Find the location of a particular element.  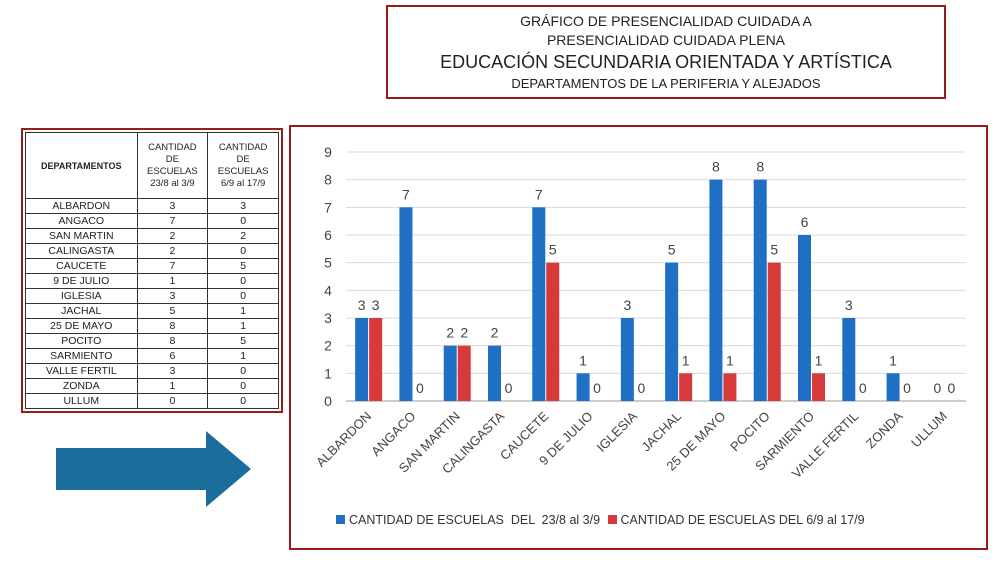

data-label: 5 is located at coordinates (672, 250).